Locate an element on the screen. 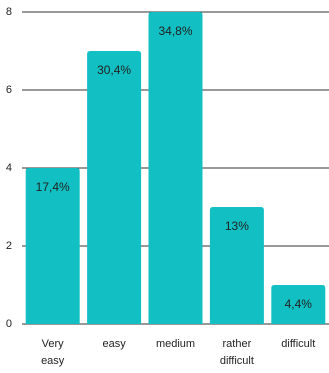 The image size is (329, 373). x-tick-label-box: difficult is located at coordinates (298, 344).